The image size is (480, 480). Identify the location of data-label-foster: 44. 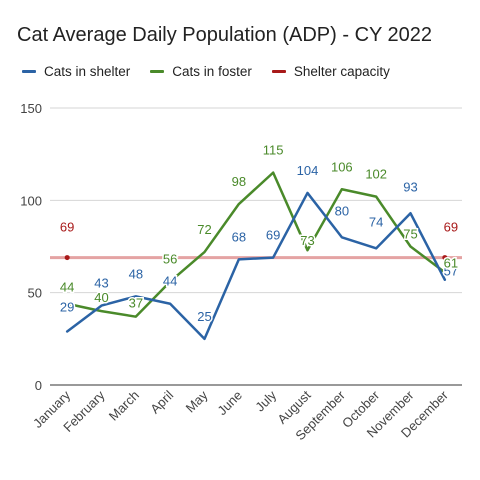
(67, 287).